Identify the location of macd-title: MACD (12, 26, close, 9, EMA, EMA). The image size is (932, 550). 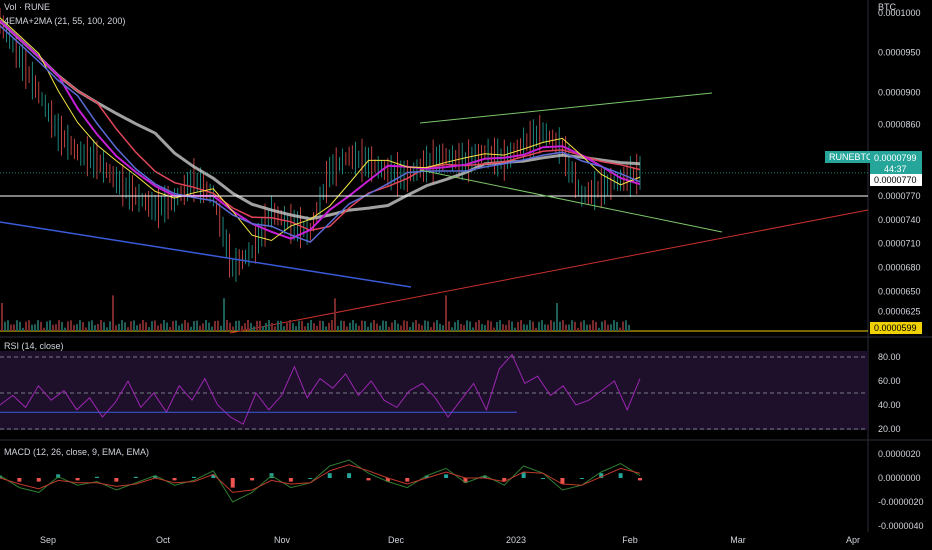
(76, 452).